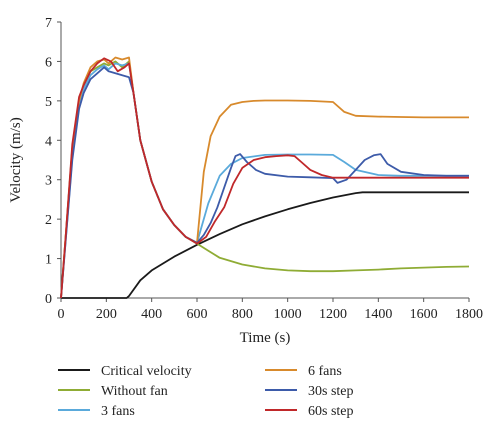  I want to click on legend-label-60s-step: 60s step, so click(331, 411).